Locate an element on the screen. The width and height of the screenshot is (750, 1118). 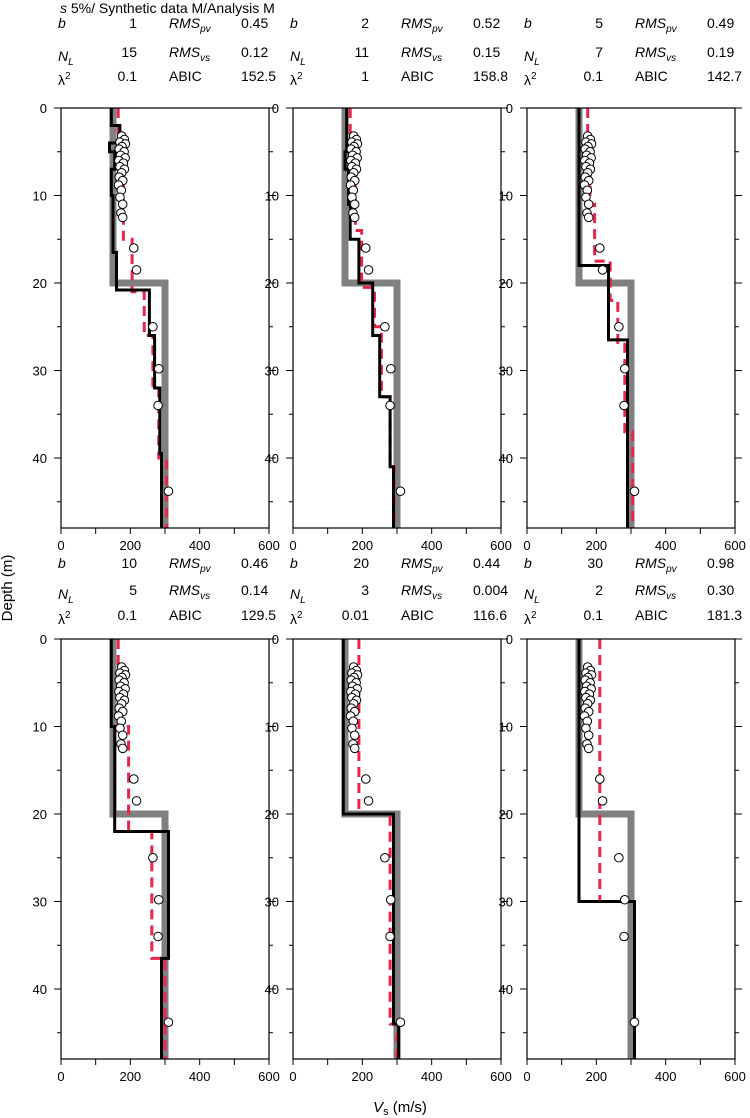
param-rmsvs-value: 0.15 is located at coordinates (486, 52).